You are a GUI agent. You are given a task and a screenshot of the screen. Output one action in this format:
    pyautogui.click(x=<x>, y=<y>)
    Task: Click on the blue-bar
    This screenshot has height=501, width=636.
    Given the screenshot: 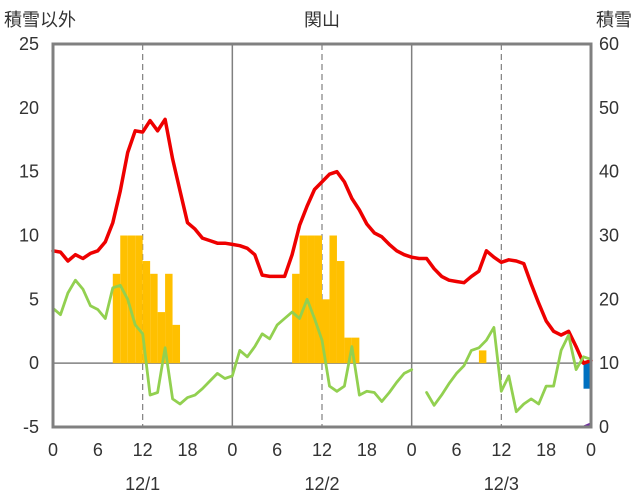 What is the action you would take?
    pyautogui.click(x=586, y=376)
    